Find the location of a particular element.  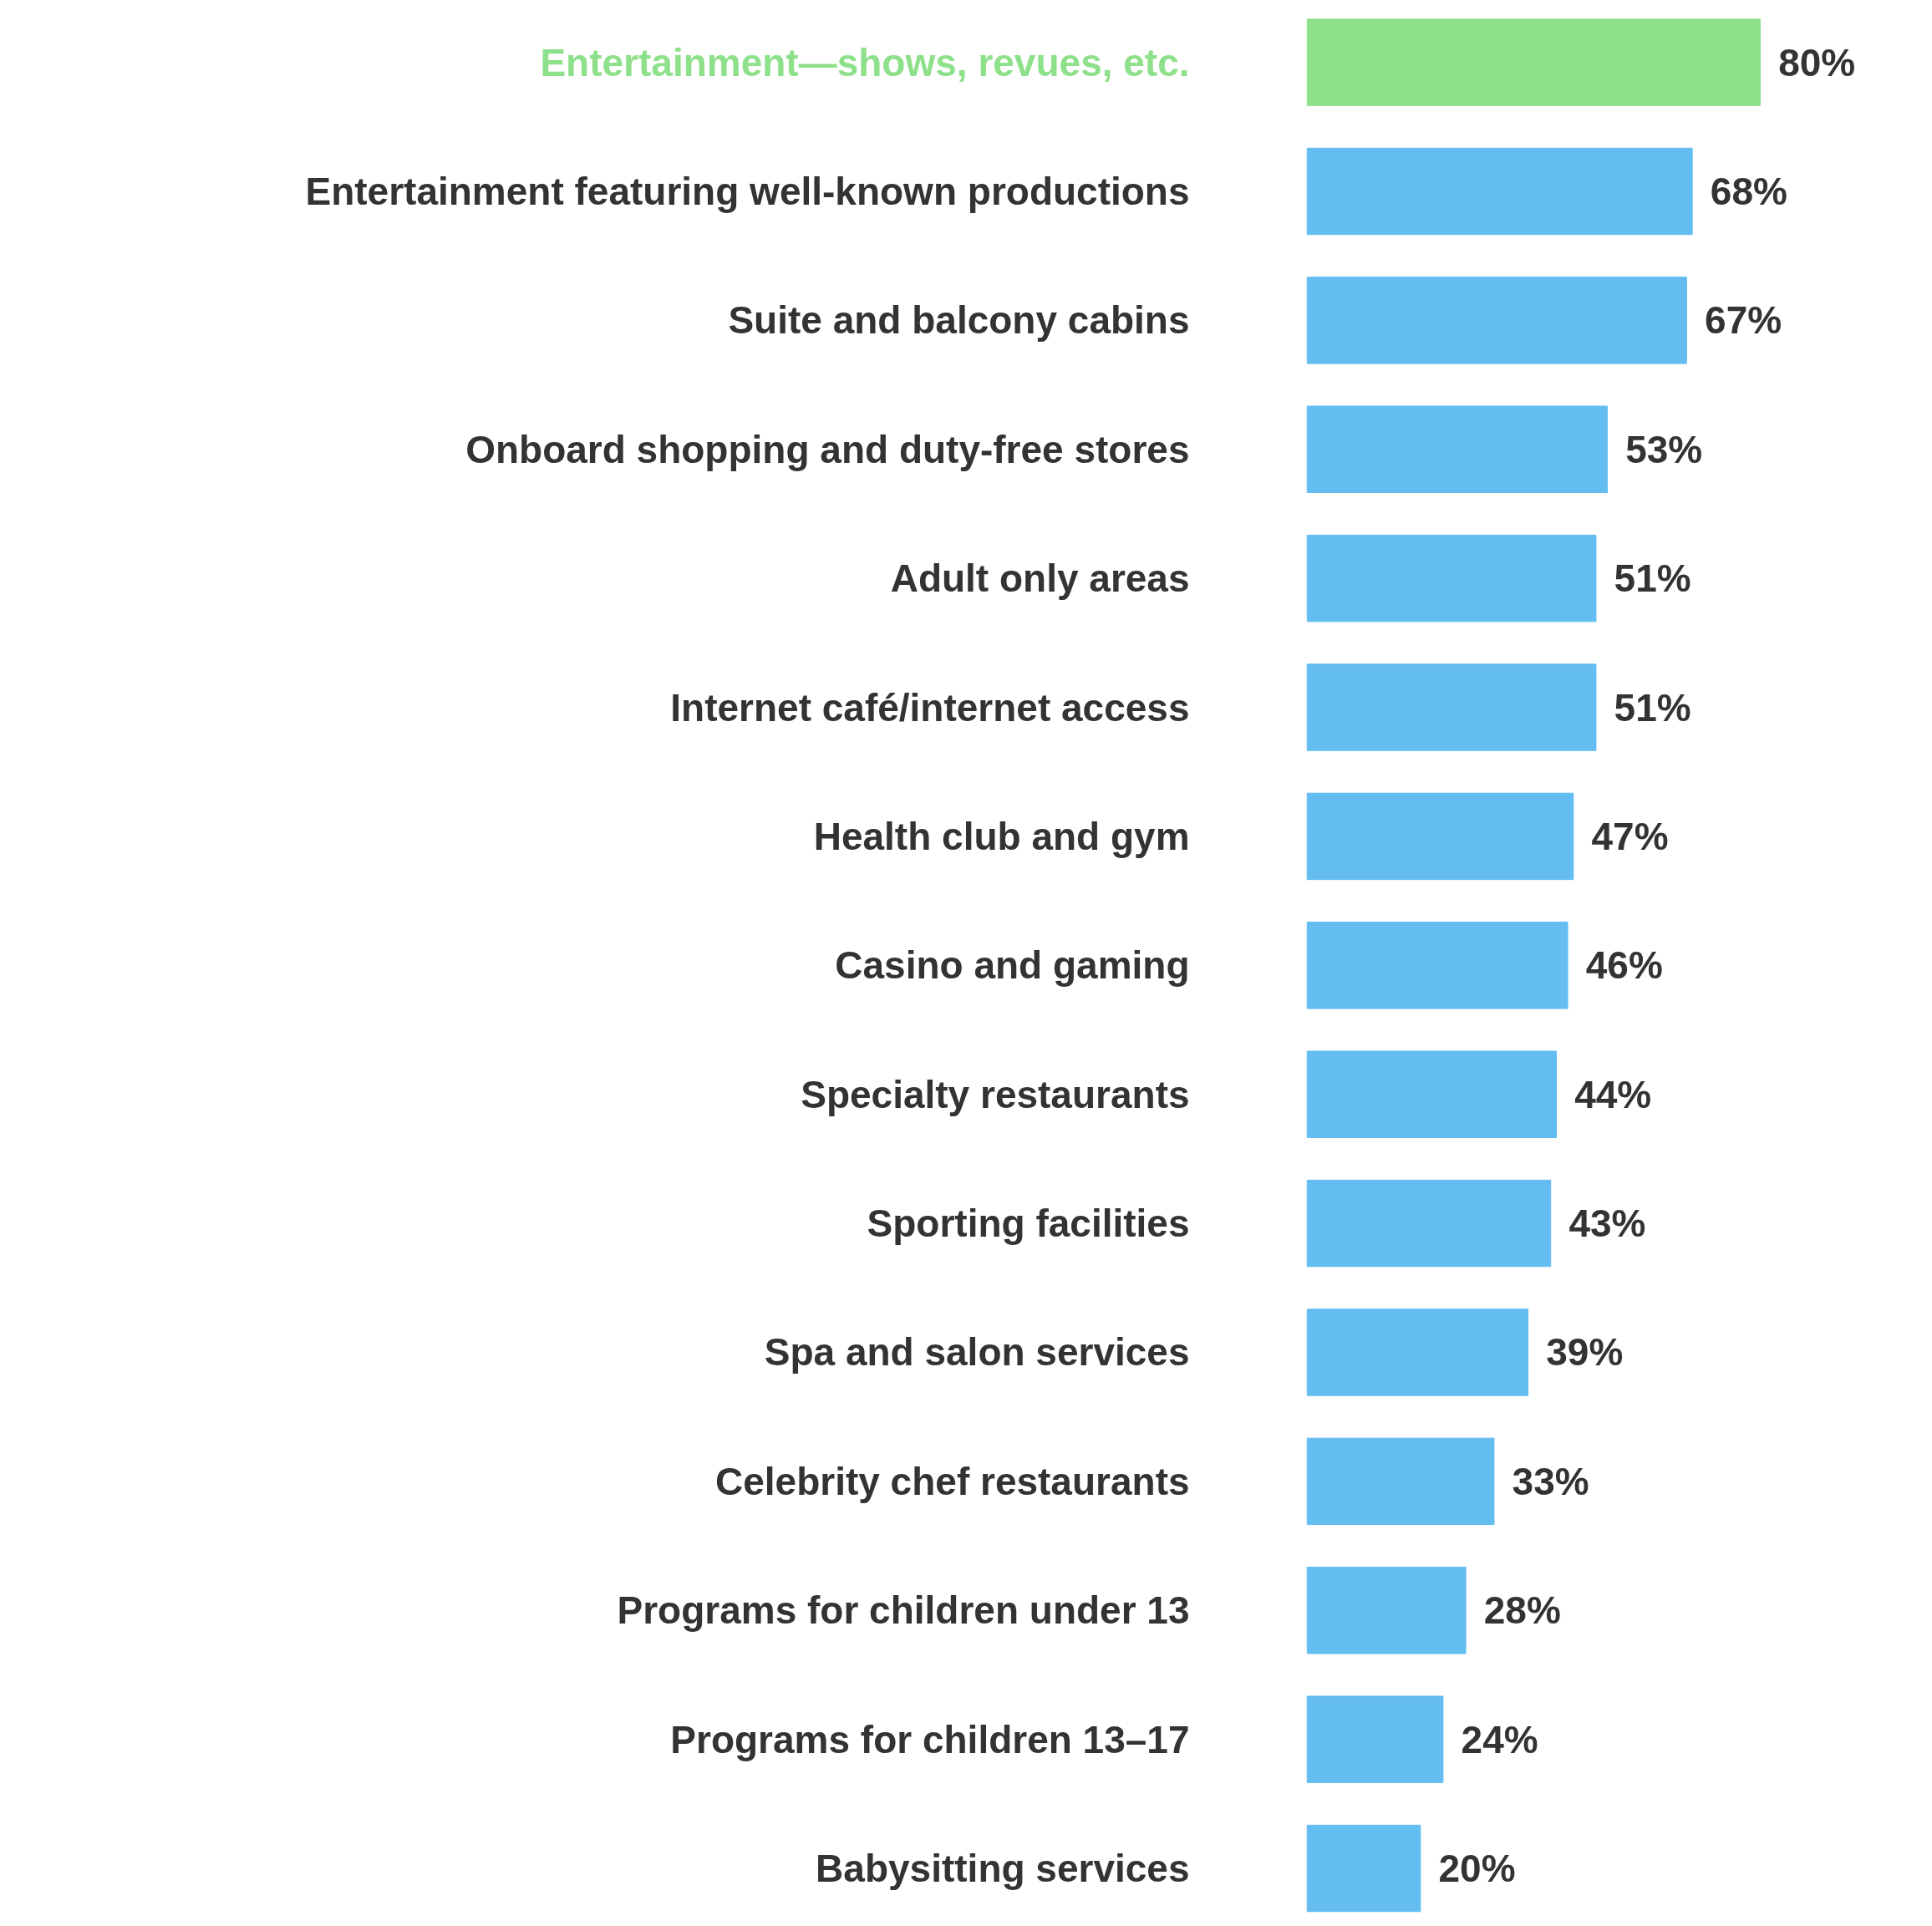

data-label: 33% is located at coordinates (1550, 1481).